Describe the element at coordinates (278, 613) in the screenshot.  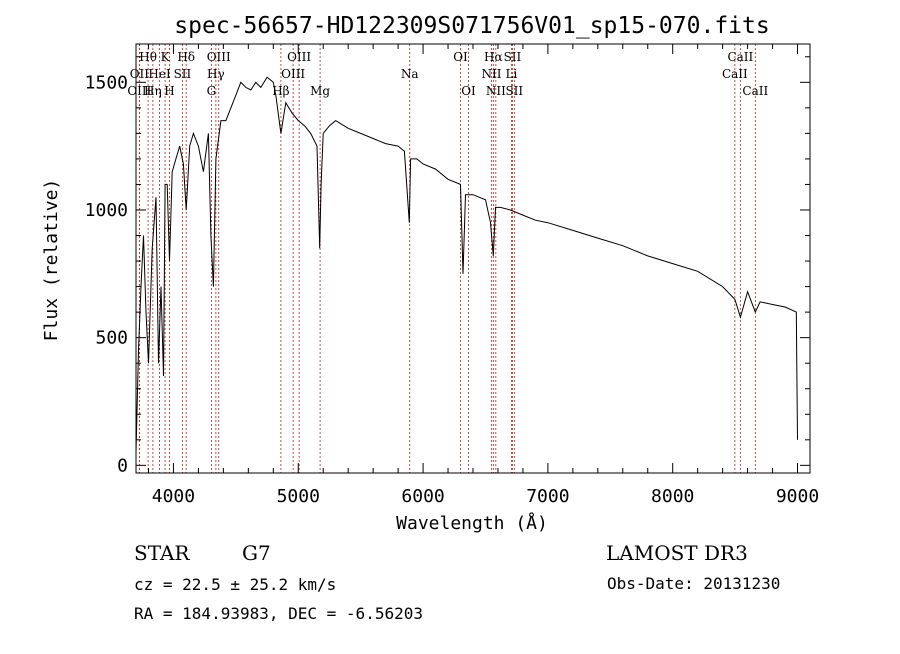
I see `coordinates: RA = 184.93983, DEC = -6.56203` at that location.